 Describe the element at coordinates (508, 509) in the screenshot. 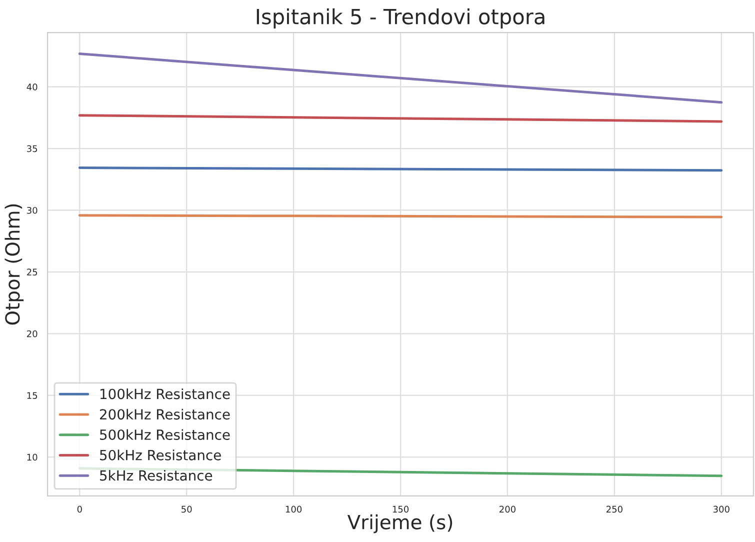

I see `x-tick-label: 200` at that location.